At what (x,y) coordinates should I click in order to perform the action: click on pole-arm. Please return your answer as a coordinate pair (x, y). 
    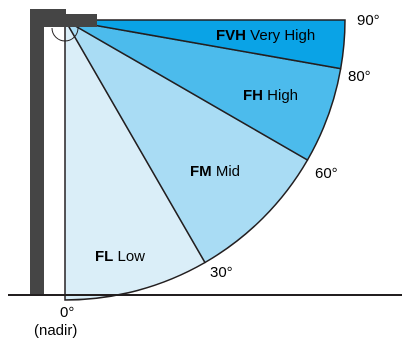
    Looking at the image, I should click on (48, 13).